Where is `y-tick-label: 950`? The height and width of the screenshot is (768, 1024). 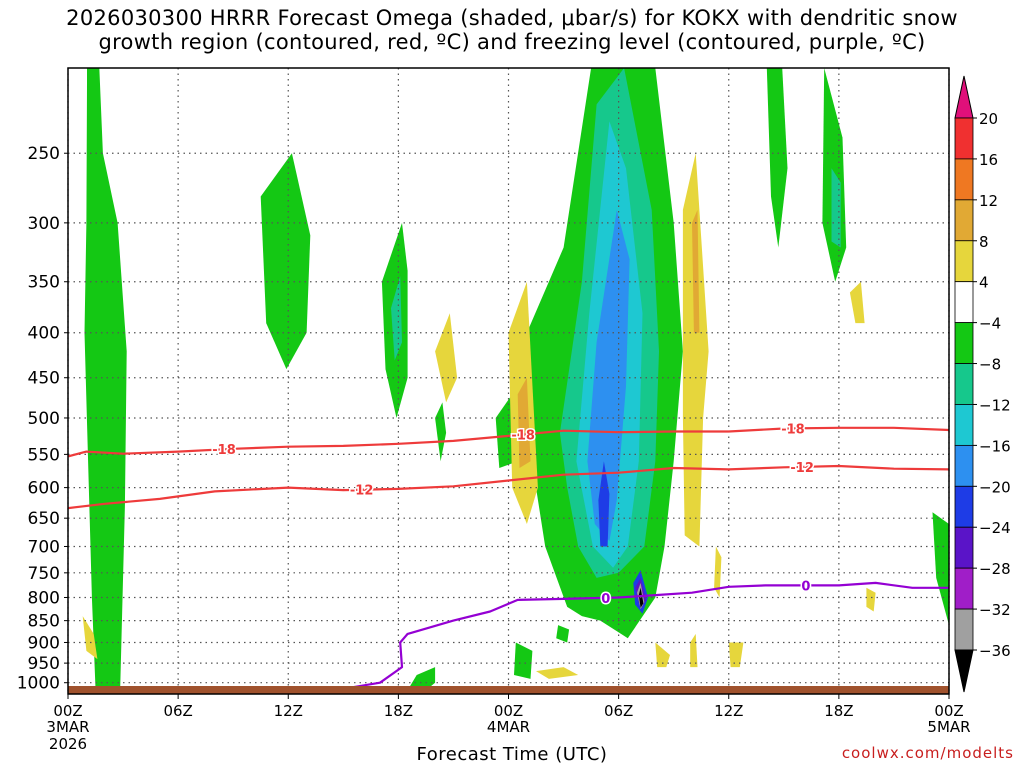 y-tick-label: 950 is located at coordinates (44, 664).